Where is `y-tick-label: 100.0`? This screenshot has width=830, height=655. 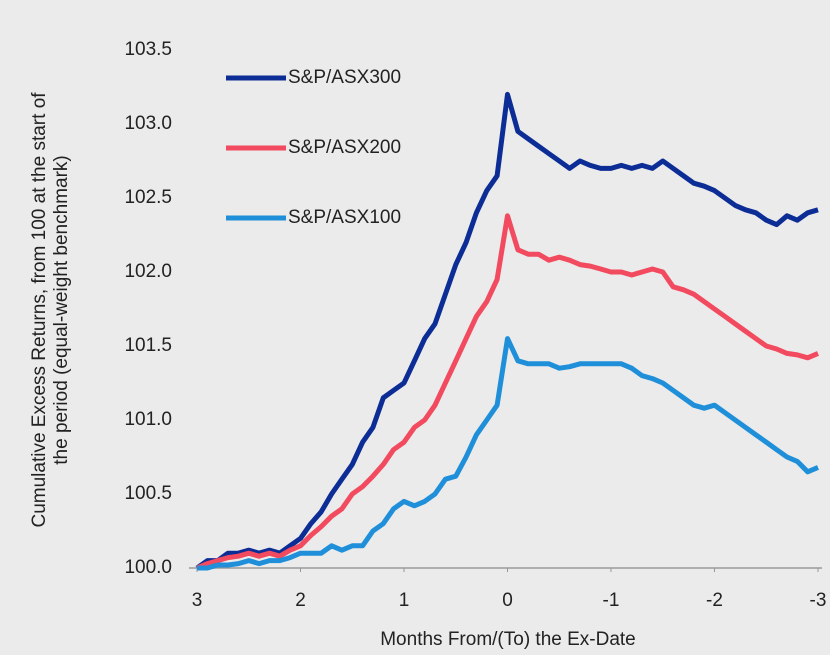
y-tick-label: 100.0 is located at coordinates (148, 567).